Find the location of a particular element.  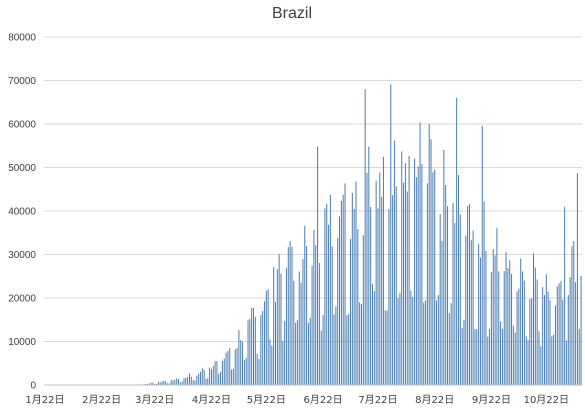

y-tick-label: 70000 is located at coordinates (22, 81).